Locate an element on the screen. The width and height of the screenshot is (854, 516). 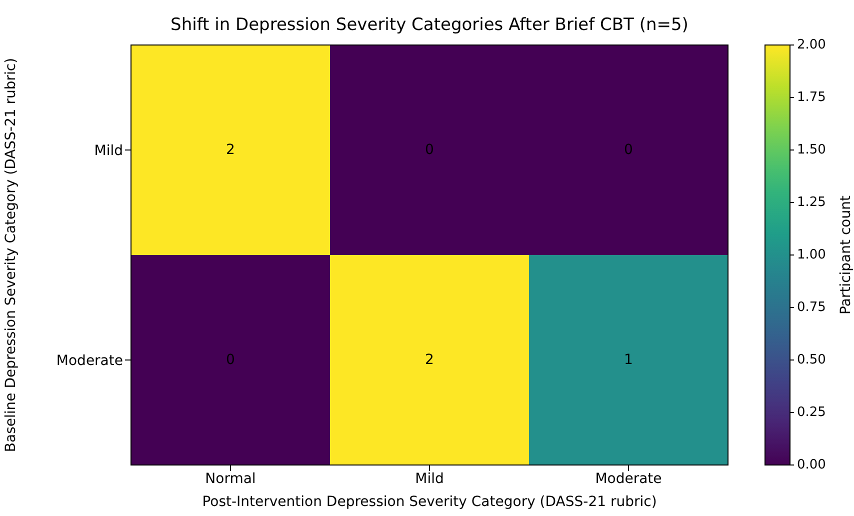
color-bar-label: 1.25 is located at coordinates (811, 202).